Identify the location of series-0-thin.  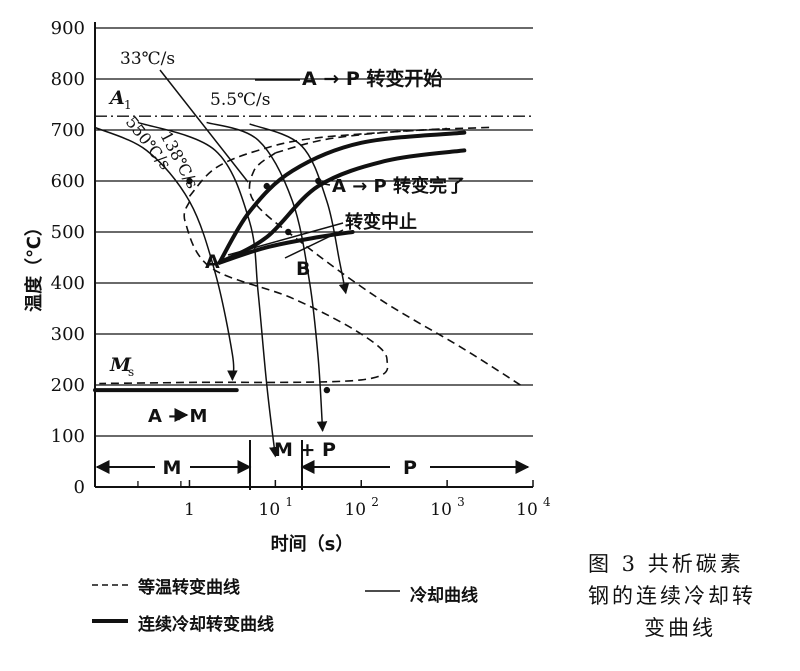
(166, 253).